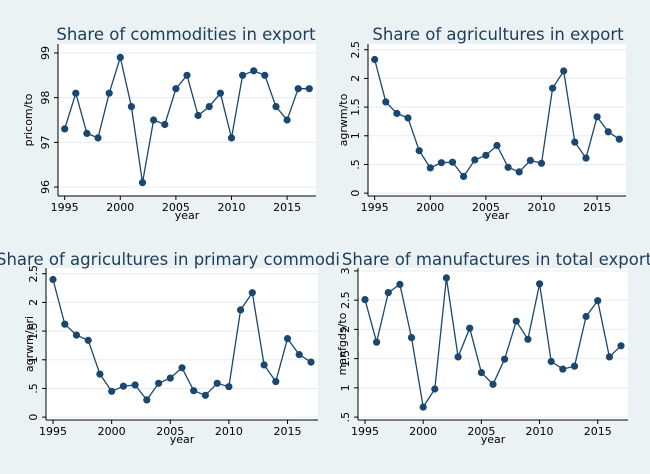 The height and width of the screenshot is (474, 650). Describe the element at coordinates (345, 270) in the screenshot. I see `y-tick-label: 3` at that location.